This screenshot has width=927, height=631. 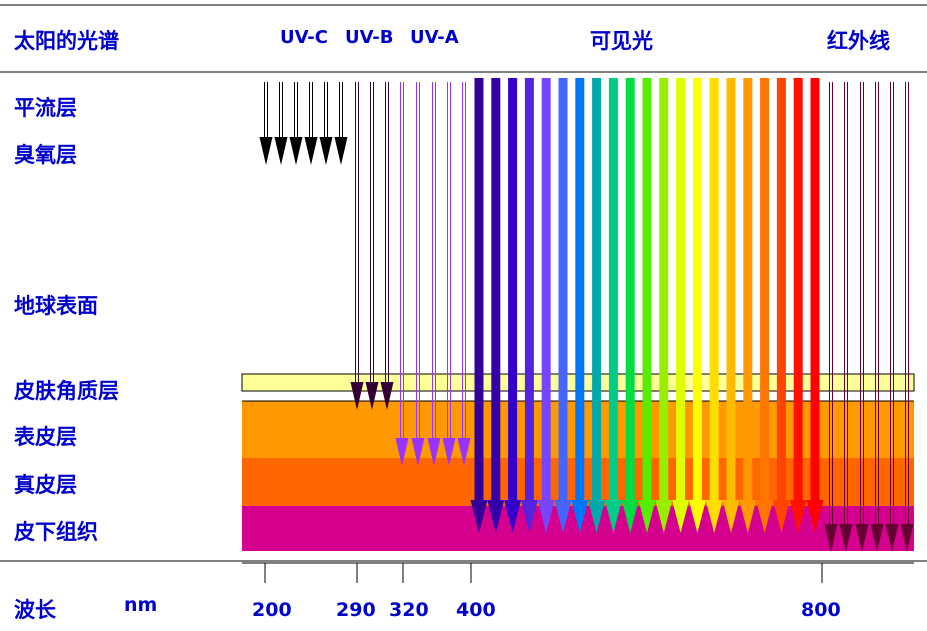 What do you see at coordinates (664, 516) in the screenshot?
I see `visible-arrow-12-head` at bounding box center [664, 516].